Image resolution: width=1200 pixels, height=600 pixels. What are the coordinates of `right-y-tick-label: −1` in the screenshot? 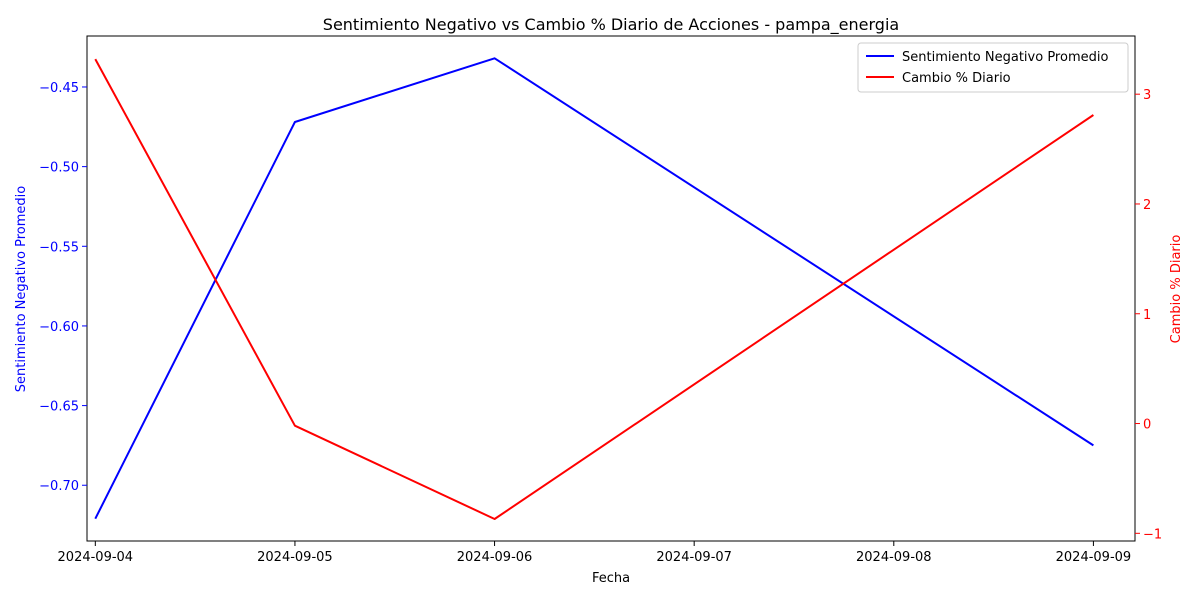 It's located at (1152, 534).